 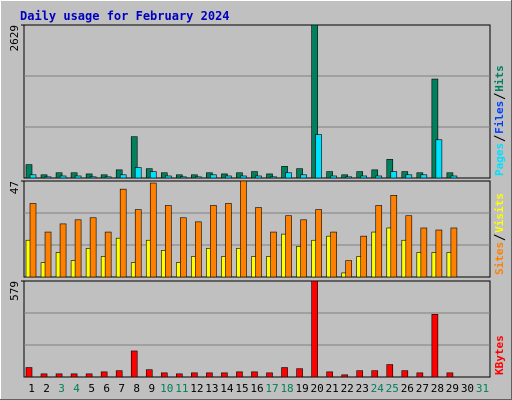 I want to click on x-tick-label: 8, so click(x=136, y=388).